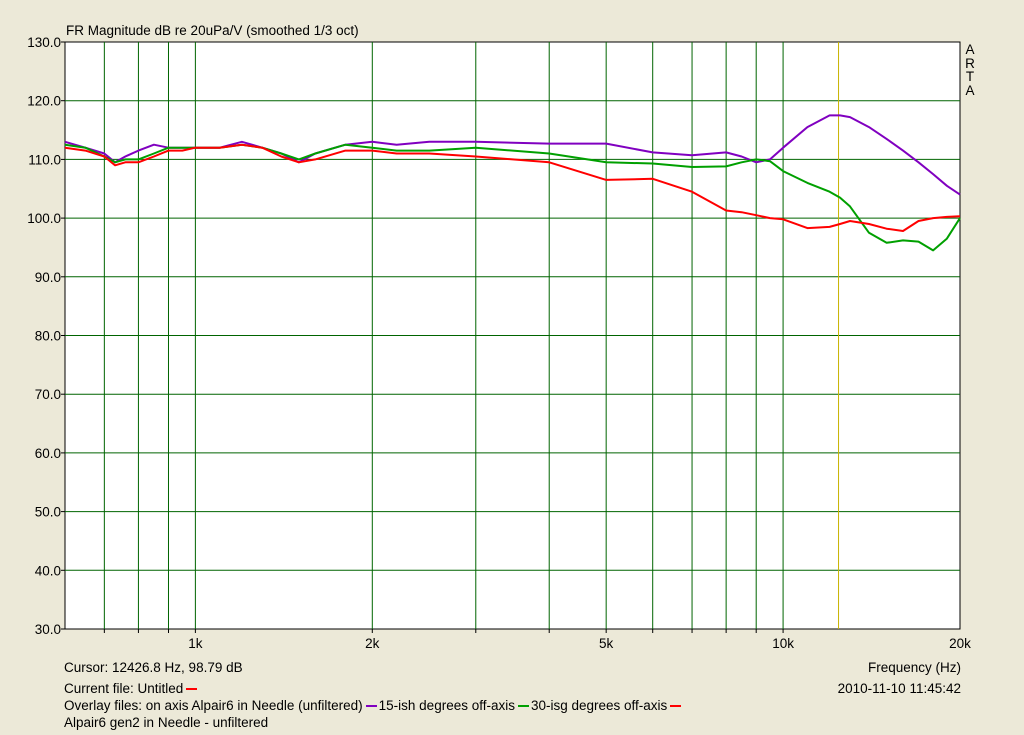 Image resolution: width=1024 pixels, height=735 pixels. What do you see at coordinates (372, 643) in the screenshot?
I see `x-tick-label: 2k` at bounding box center [372, 643].